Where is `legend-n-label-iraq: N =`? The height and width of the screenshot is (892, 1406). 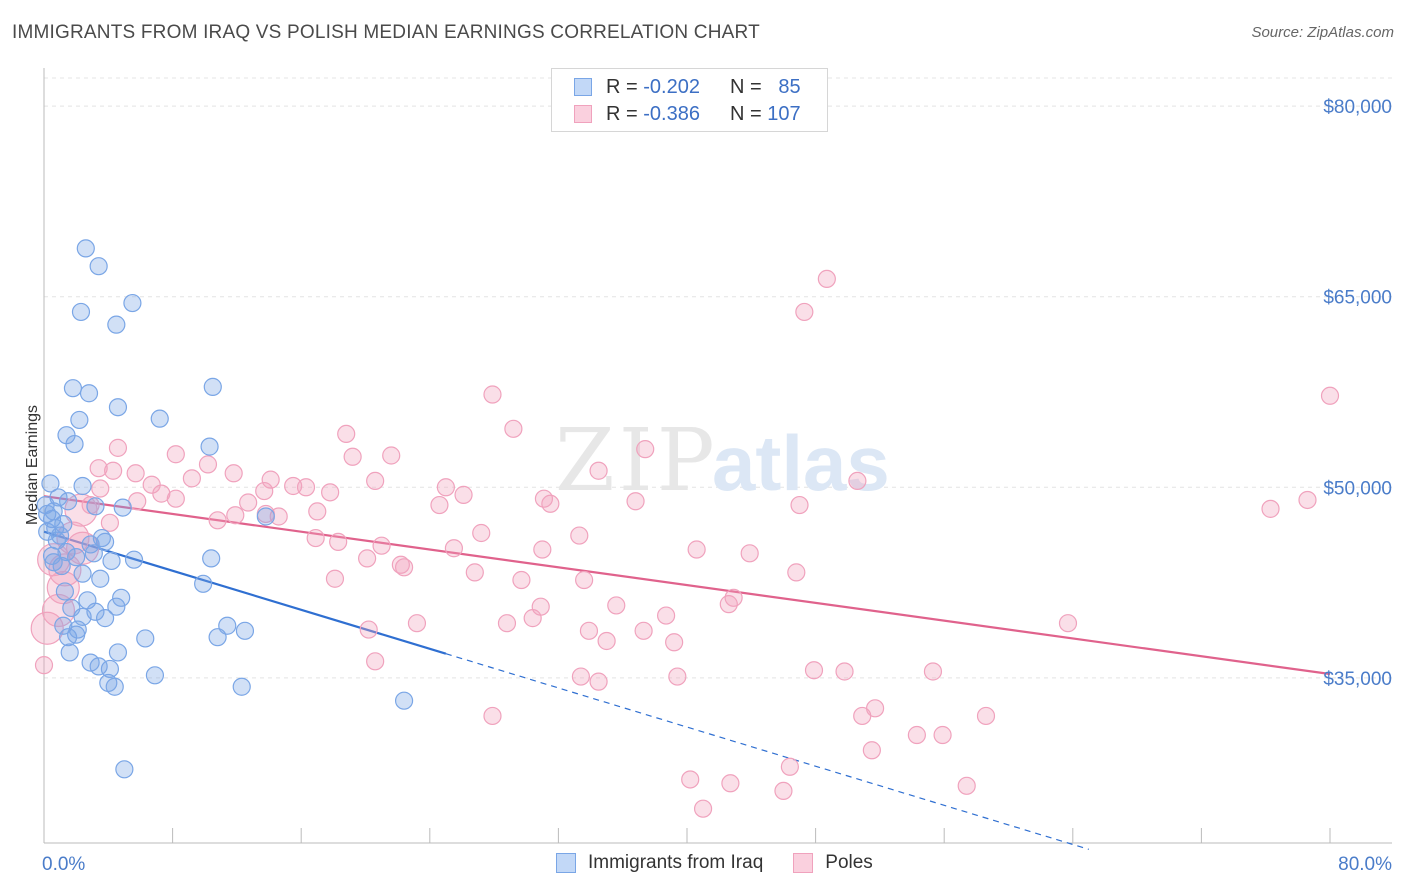 legend-n-label-iraq: N = is located at coordinates (745, 86).